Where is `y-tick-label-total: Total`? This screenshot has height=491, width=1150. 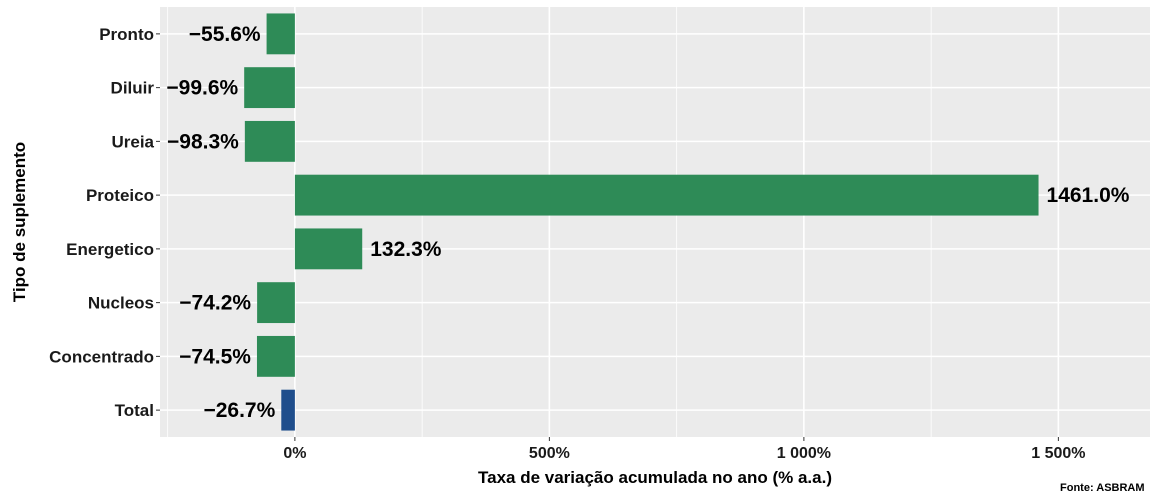
y-tick-label-total: Total is located at coordinates (134, 410).